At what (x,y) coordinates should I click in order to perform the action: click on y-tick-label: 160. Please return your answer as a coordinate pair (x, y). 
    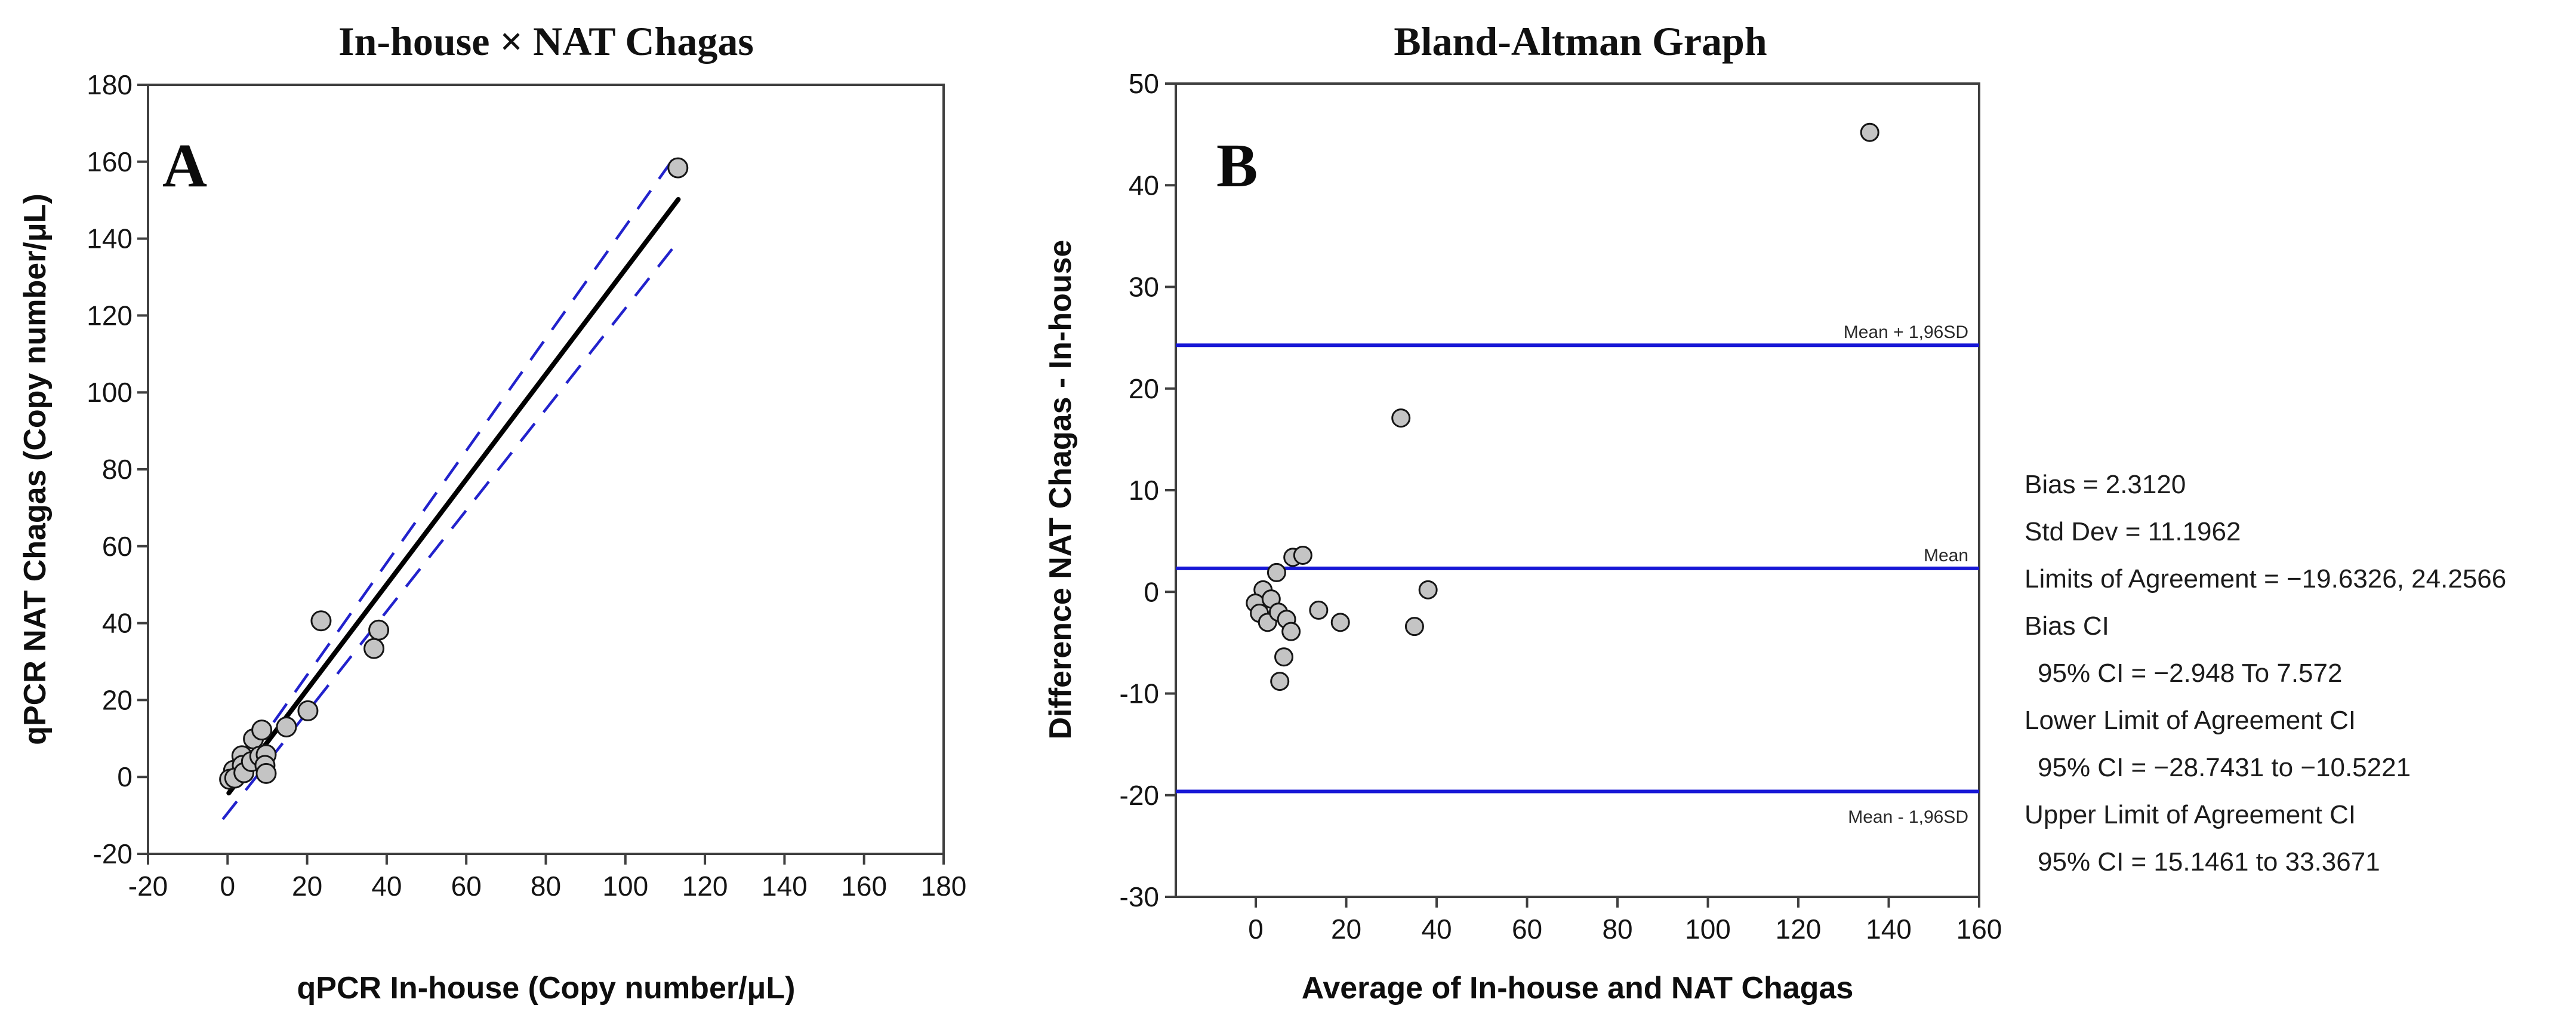
    Looking at the image, I should click on (110, 161).